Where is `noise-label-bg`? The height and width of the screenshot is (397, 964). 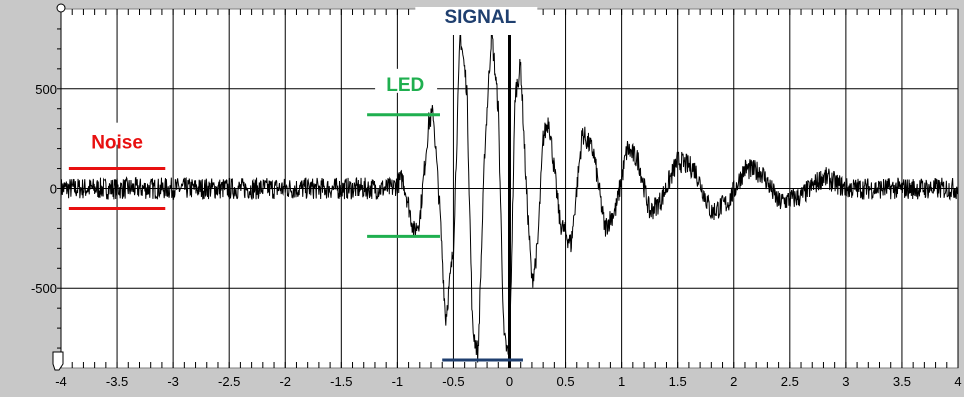
noise-label-bg is located at coordinates (109, 133).